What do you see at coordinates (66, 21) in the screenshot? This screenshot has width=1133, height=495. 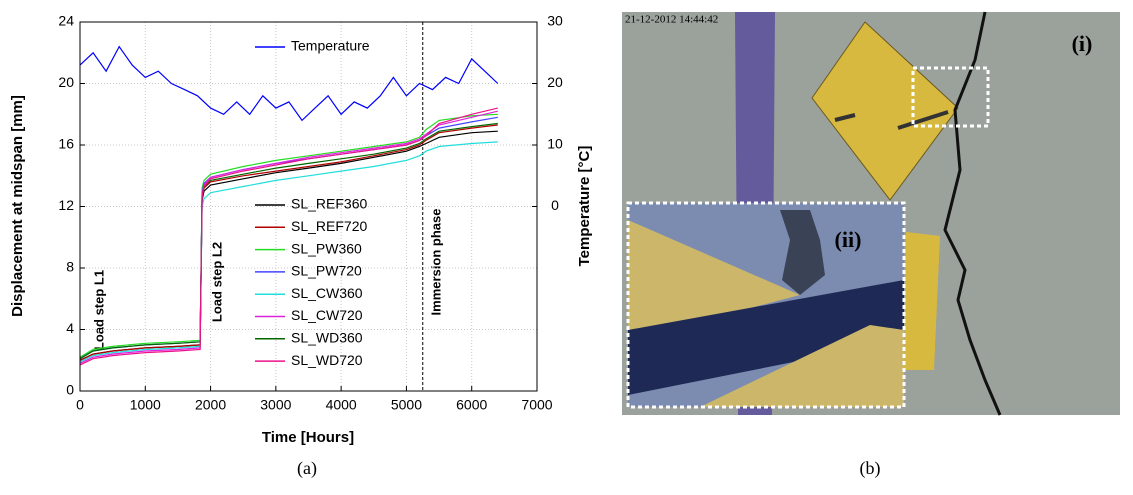 I see `y-tick-label: 24` at bounding box center [66, 21].